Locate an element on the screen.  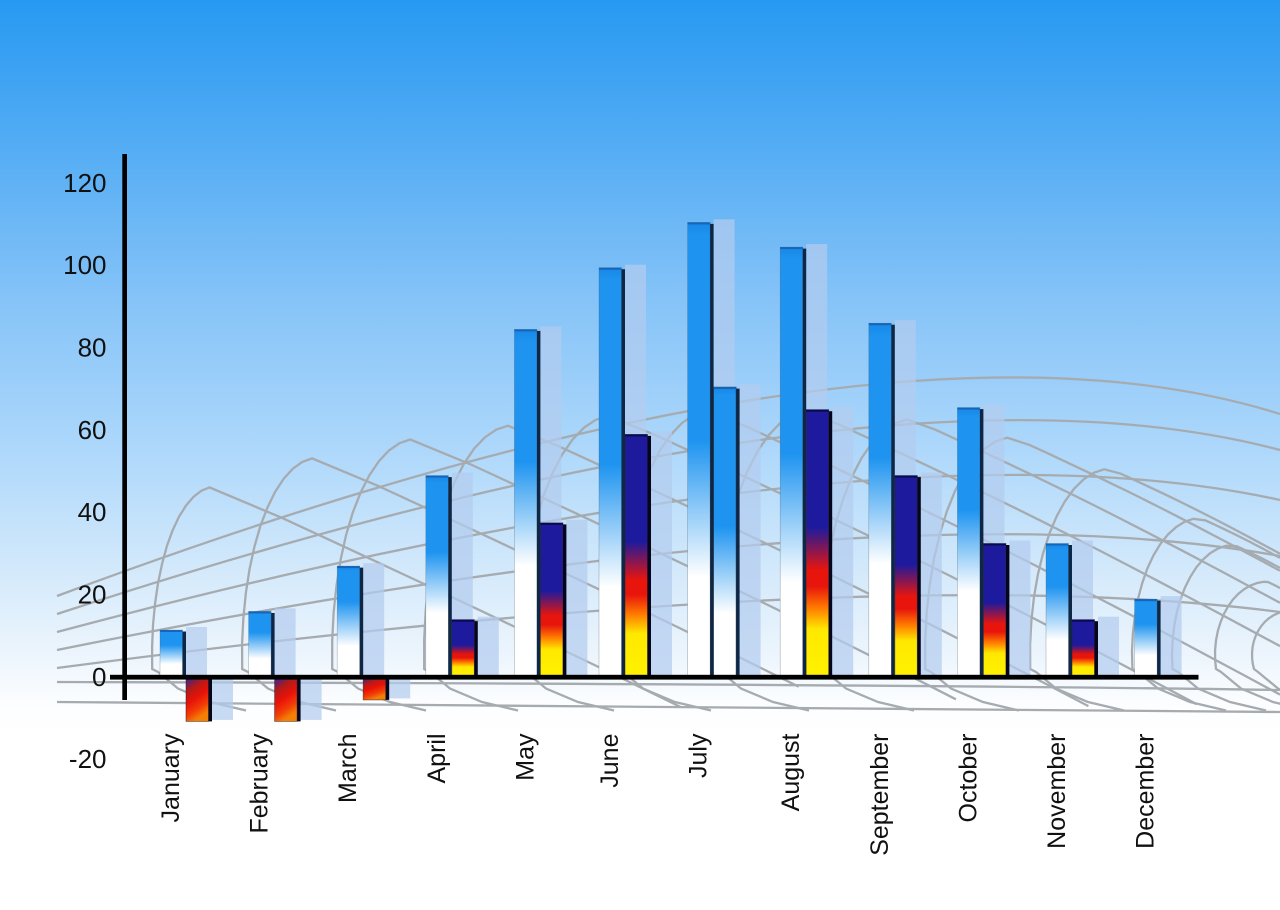
svg-text: 0 is located at coordinates (99, 677).